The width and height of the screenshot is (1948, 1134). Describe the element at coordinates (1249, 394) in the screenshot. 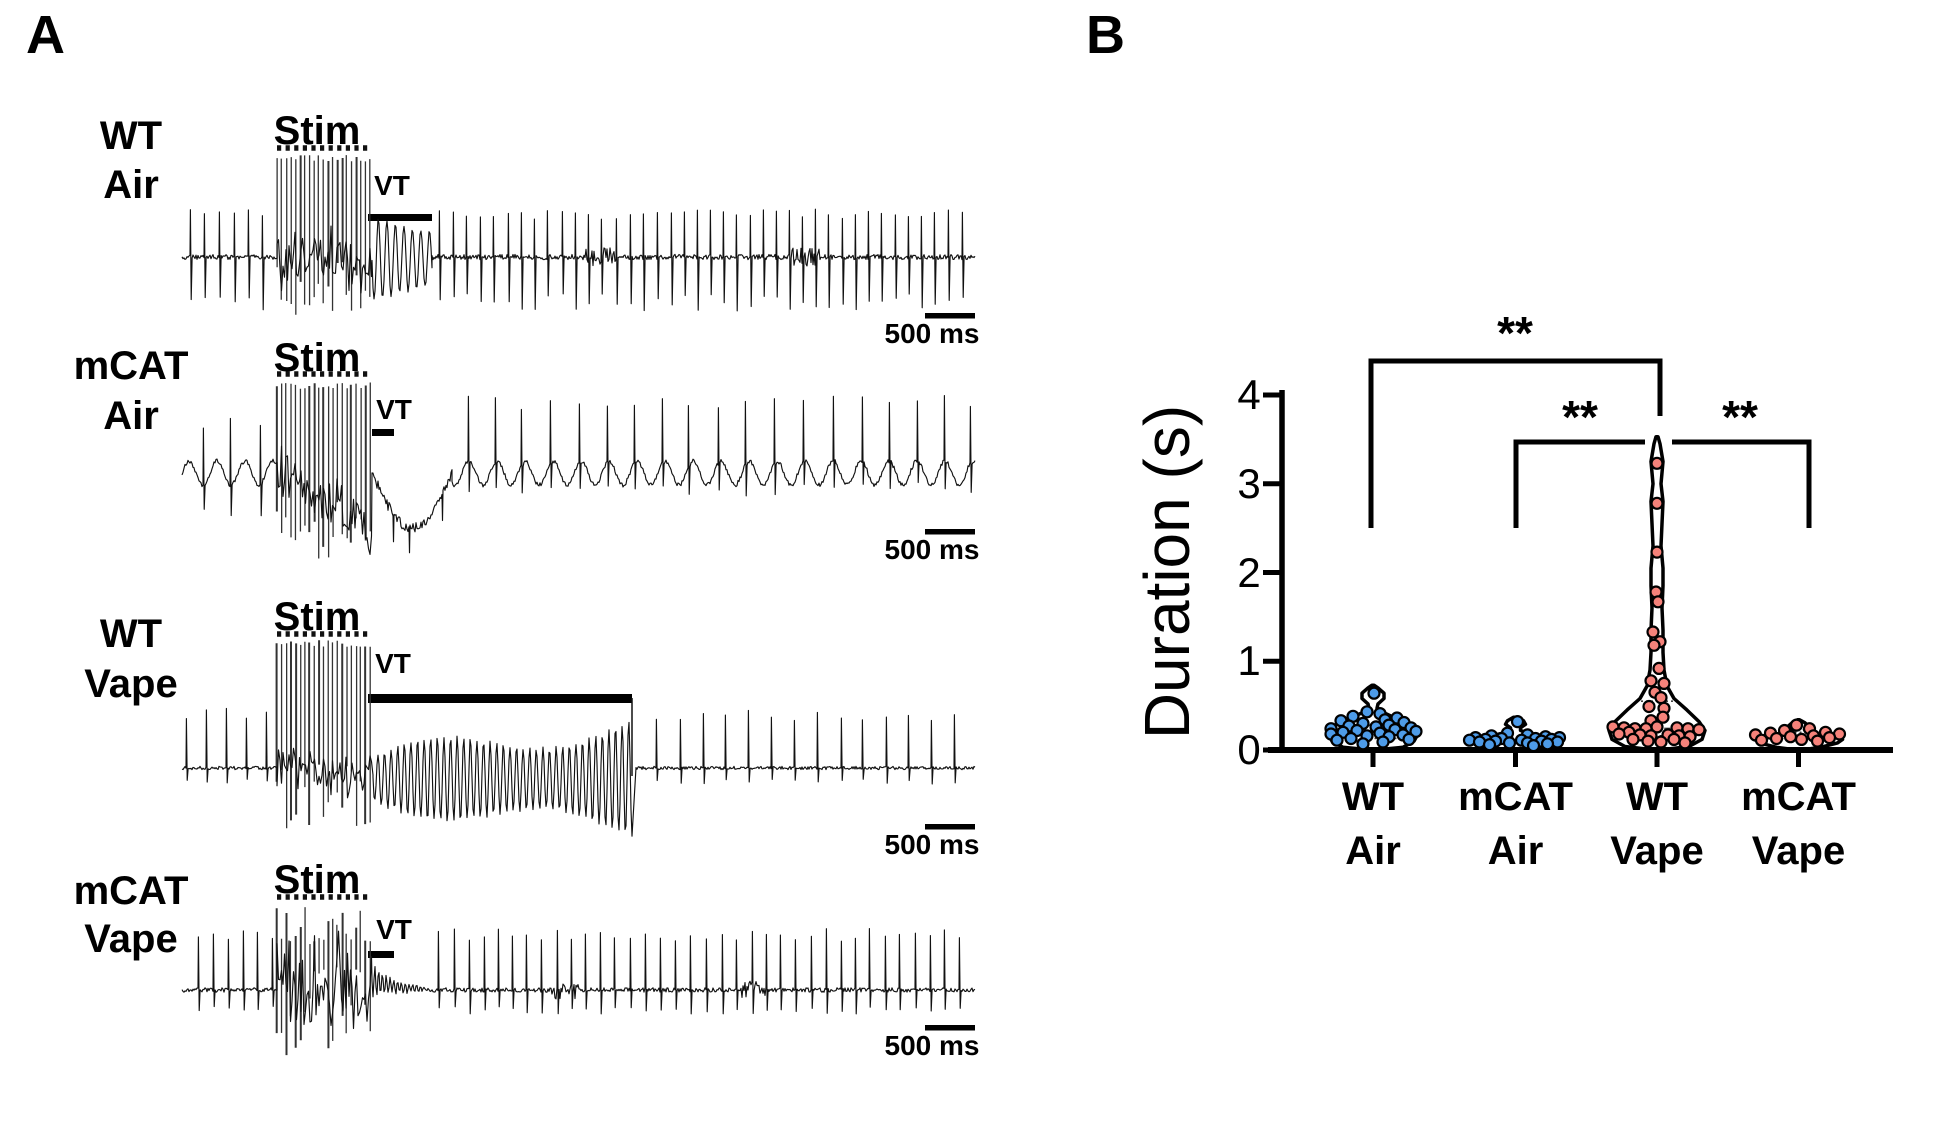

I see `y-tick-label: 4` at that location.